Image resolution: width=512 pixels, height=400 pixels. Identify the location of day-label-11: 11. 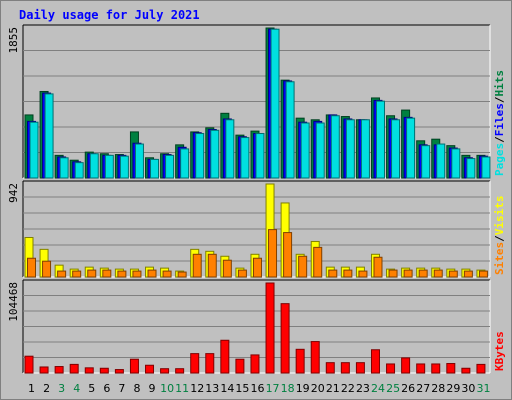
(182, 388).